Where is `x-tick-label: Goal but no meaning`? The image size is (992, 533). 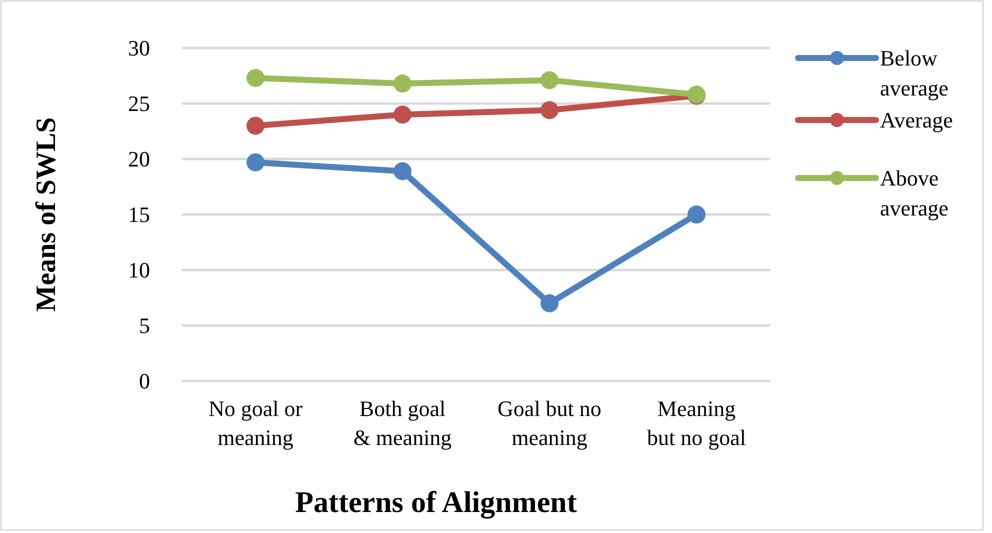
x-tick-label: Goal but no meaning is located at coordinates (550, 423).